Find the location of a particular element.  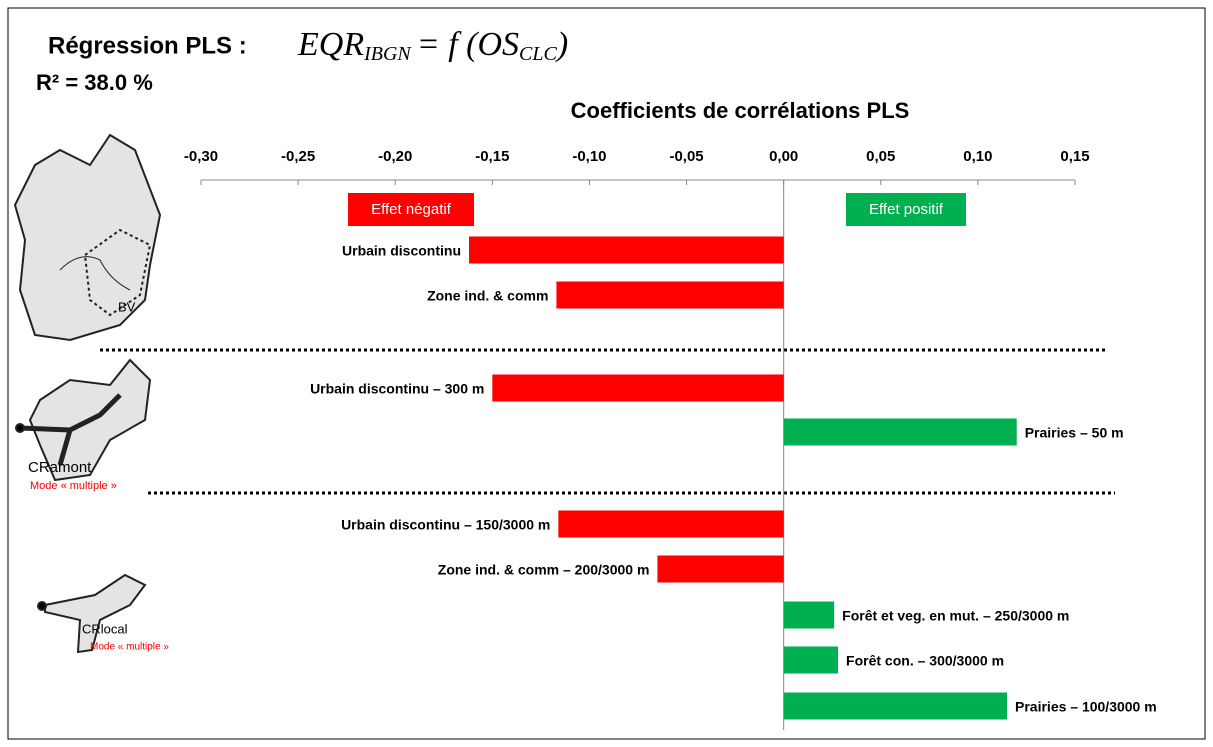

r2: R² = 38.0 % is located at coordinates (94, 82).